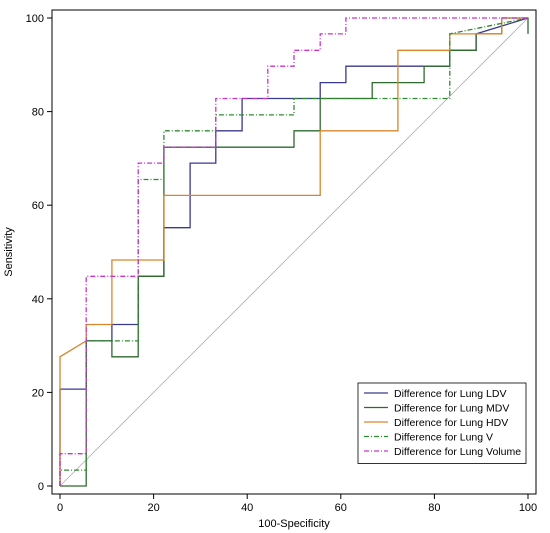  I want to click on x-tick-label: 60, so click(341, 508).